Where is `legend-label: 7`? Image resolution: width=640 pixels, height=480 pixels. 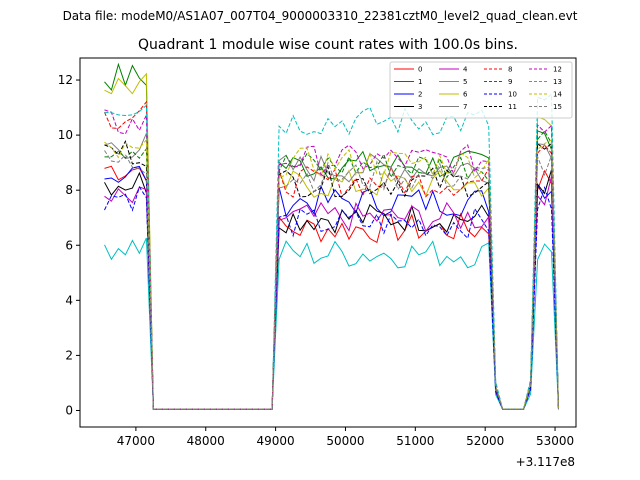 legend-label: 7 is located at coordinates (465, 107).